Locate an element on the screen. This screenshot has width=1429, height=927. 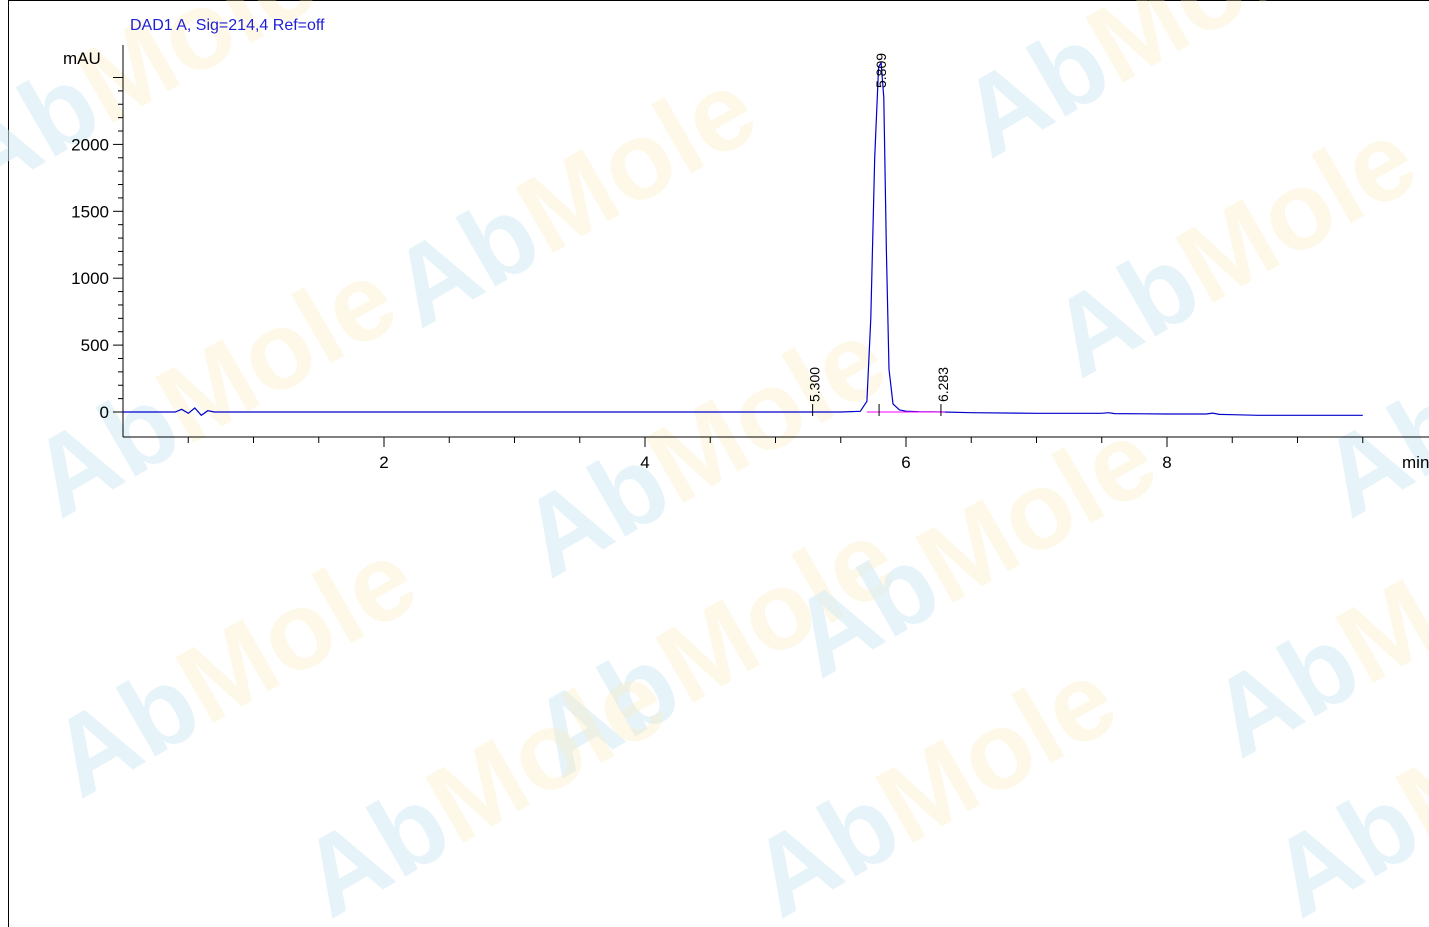
chart-title: DAD1 A, Sig=214,4 Ref=off is located at coordinates (227, 25).